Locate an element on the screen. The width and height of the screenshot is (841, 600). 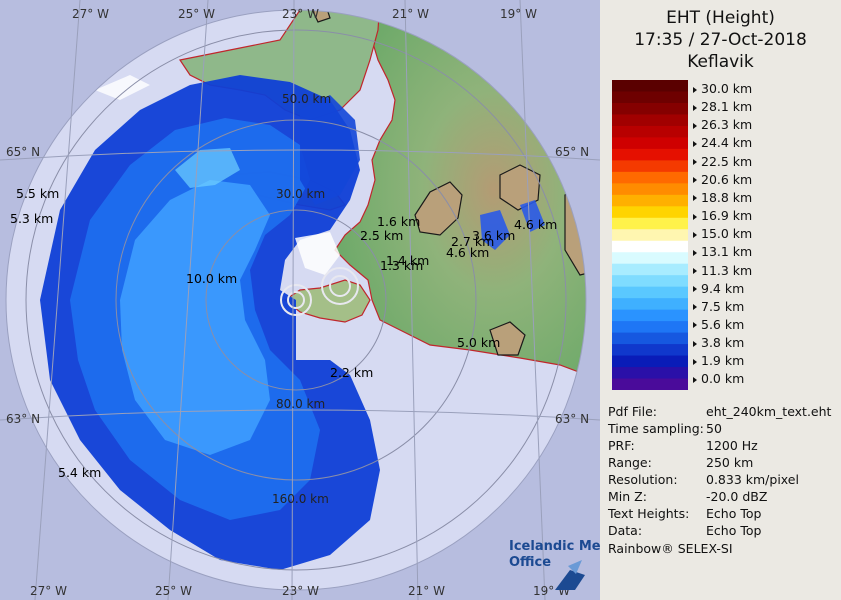
legend-label-text: 30.0 km is located at coordinates (727, 88).